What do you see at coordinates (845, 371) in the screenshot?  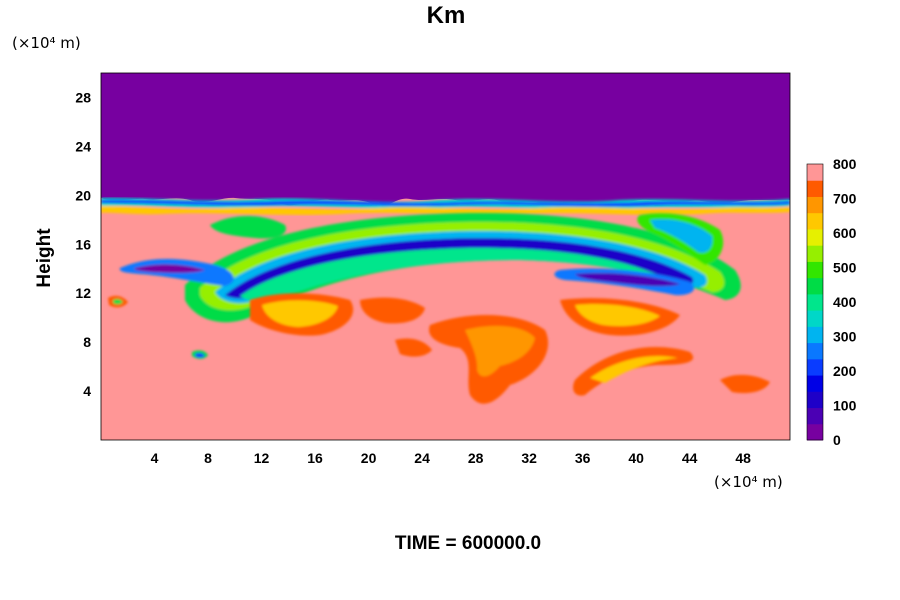 I see `colorbar-tick-label: 200` at bounding box center [845, 371].